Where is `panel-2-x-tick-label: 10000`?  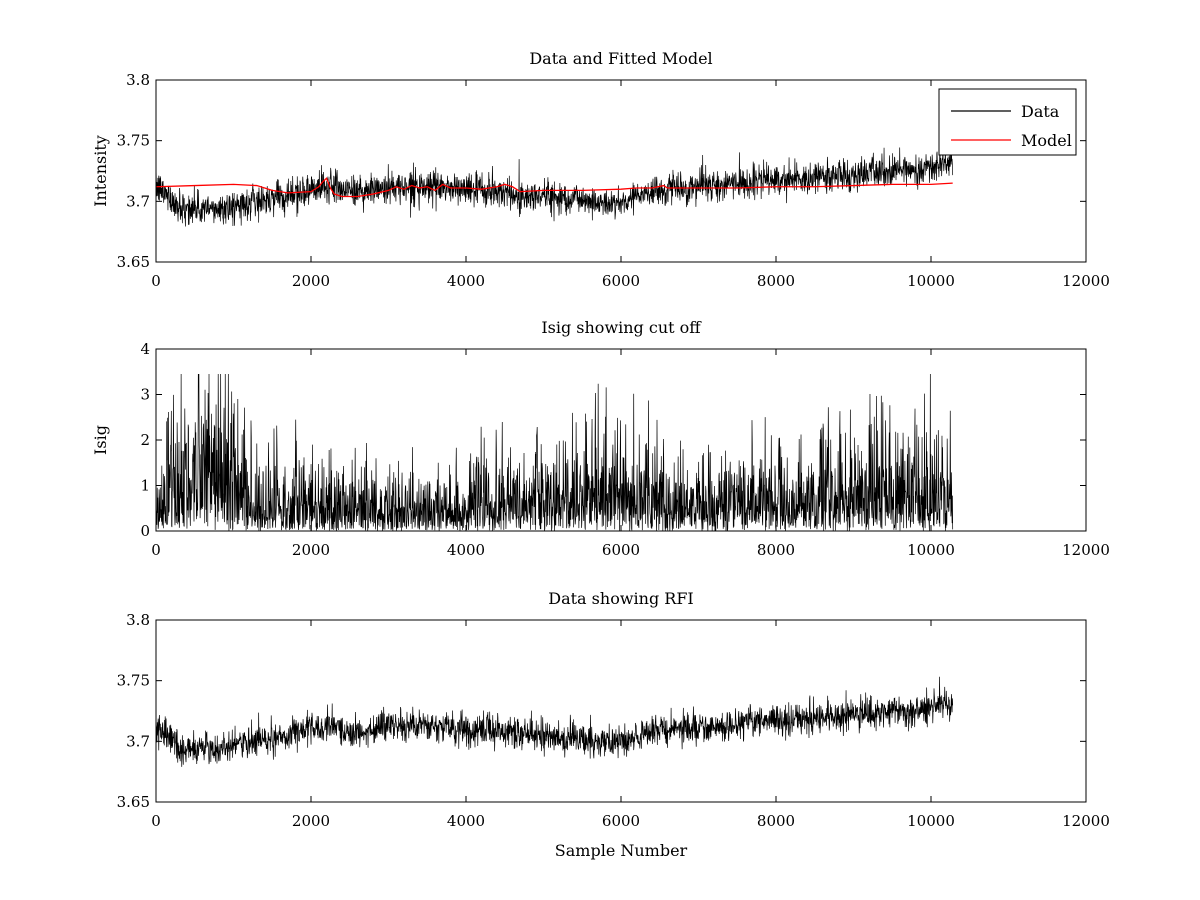 panel-2-x-tick-label: 10000 is located at coordinates (931, 550).